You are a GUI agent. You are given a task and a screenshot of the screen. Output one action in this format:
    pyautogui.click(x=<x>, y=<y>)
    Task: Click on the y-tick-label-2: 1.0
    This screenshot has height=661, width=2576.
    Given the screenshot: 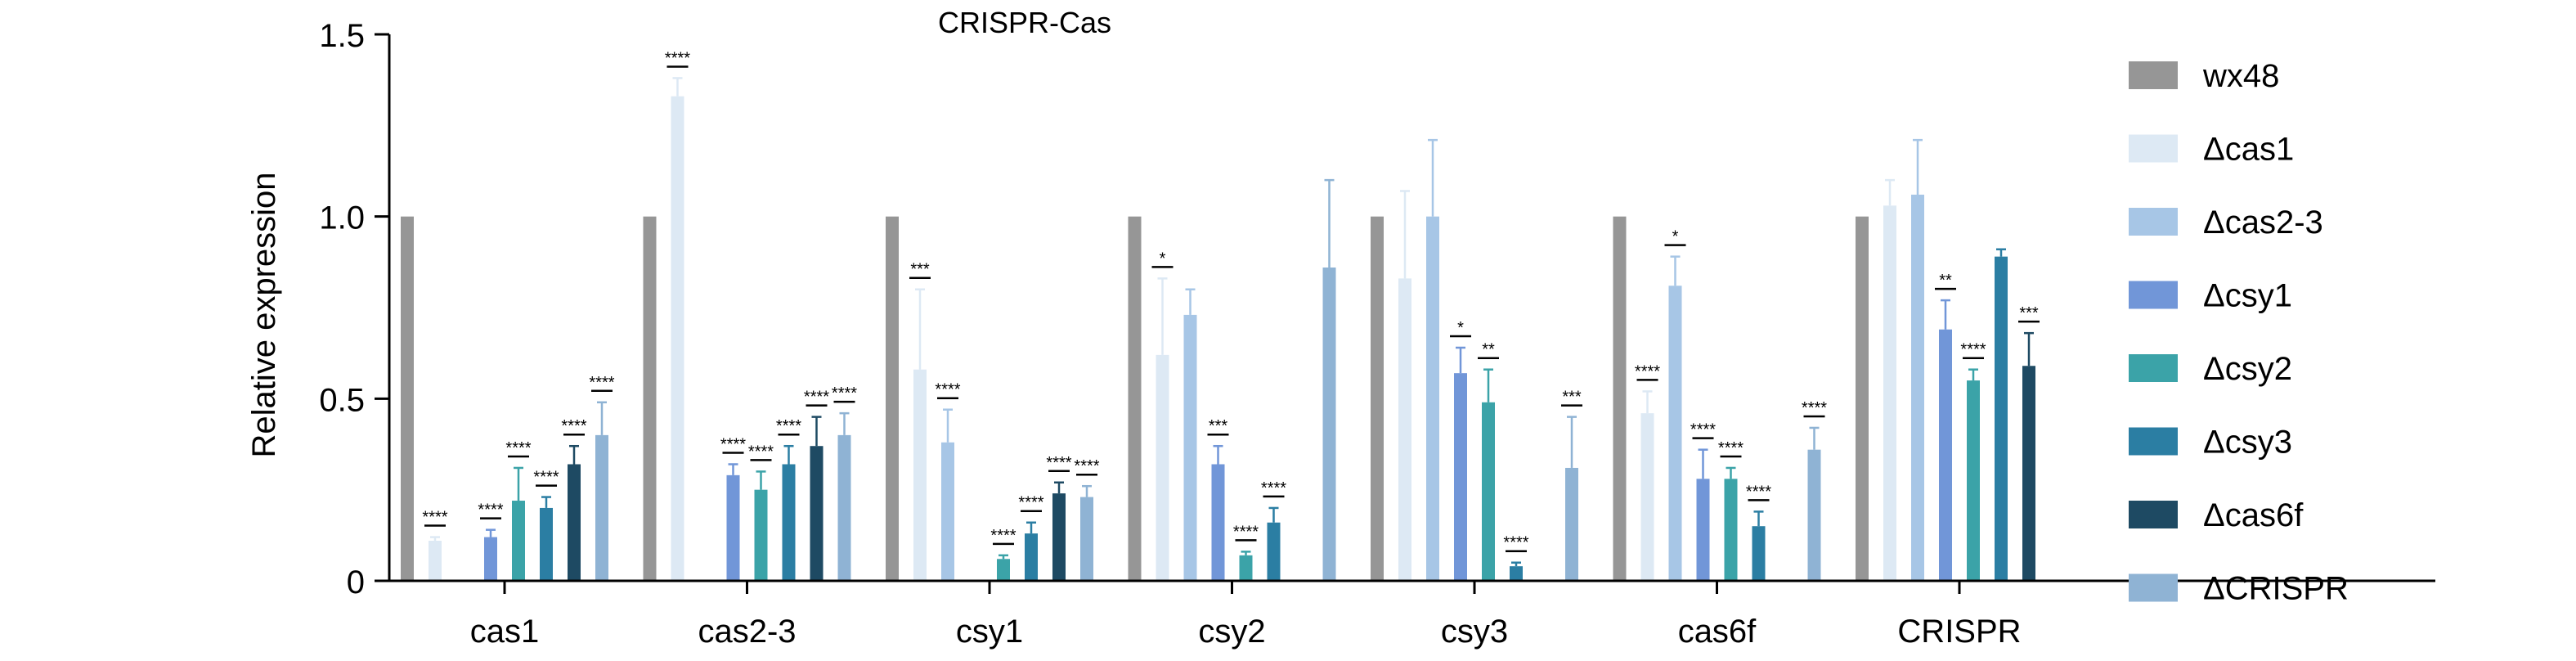 What is the action you would take?
    pyautogui.click(x=342, y=218)
    